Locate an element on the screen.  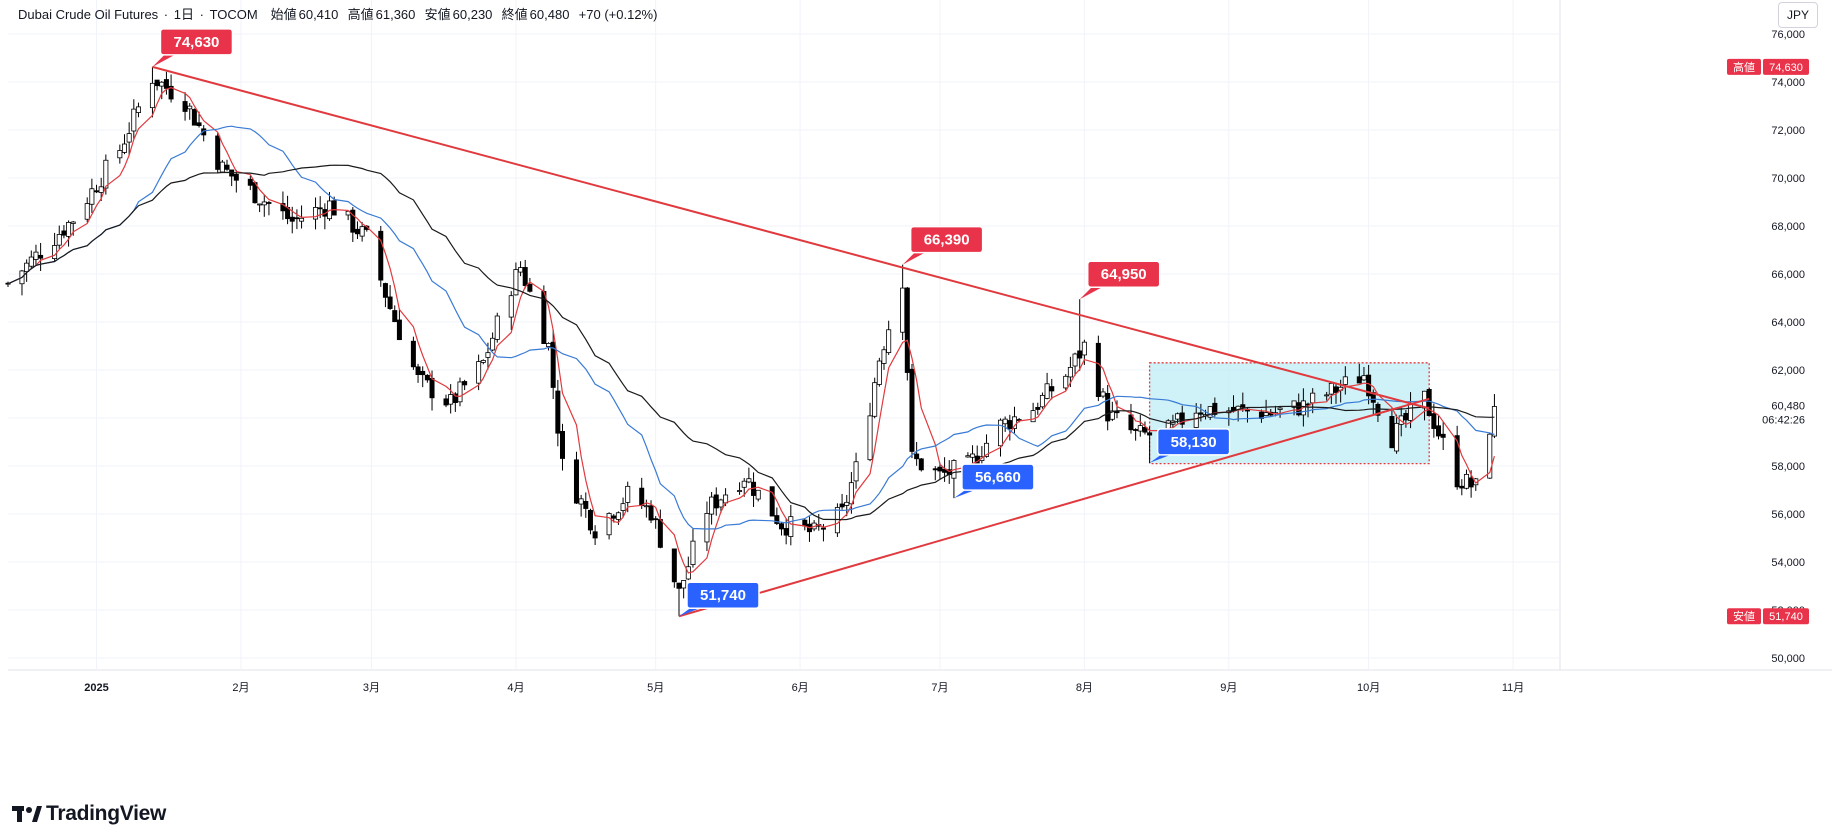
callout-text: 74,630 is located at coordinates (197, 42).